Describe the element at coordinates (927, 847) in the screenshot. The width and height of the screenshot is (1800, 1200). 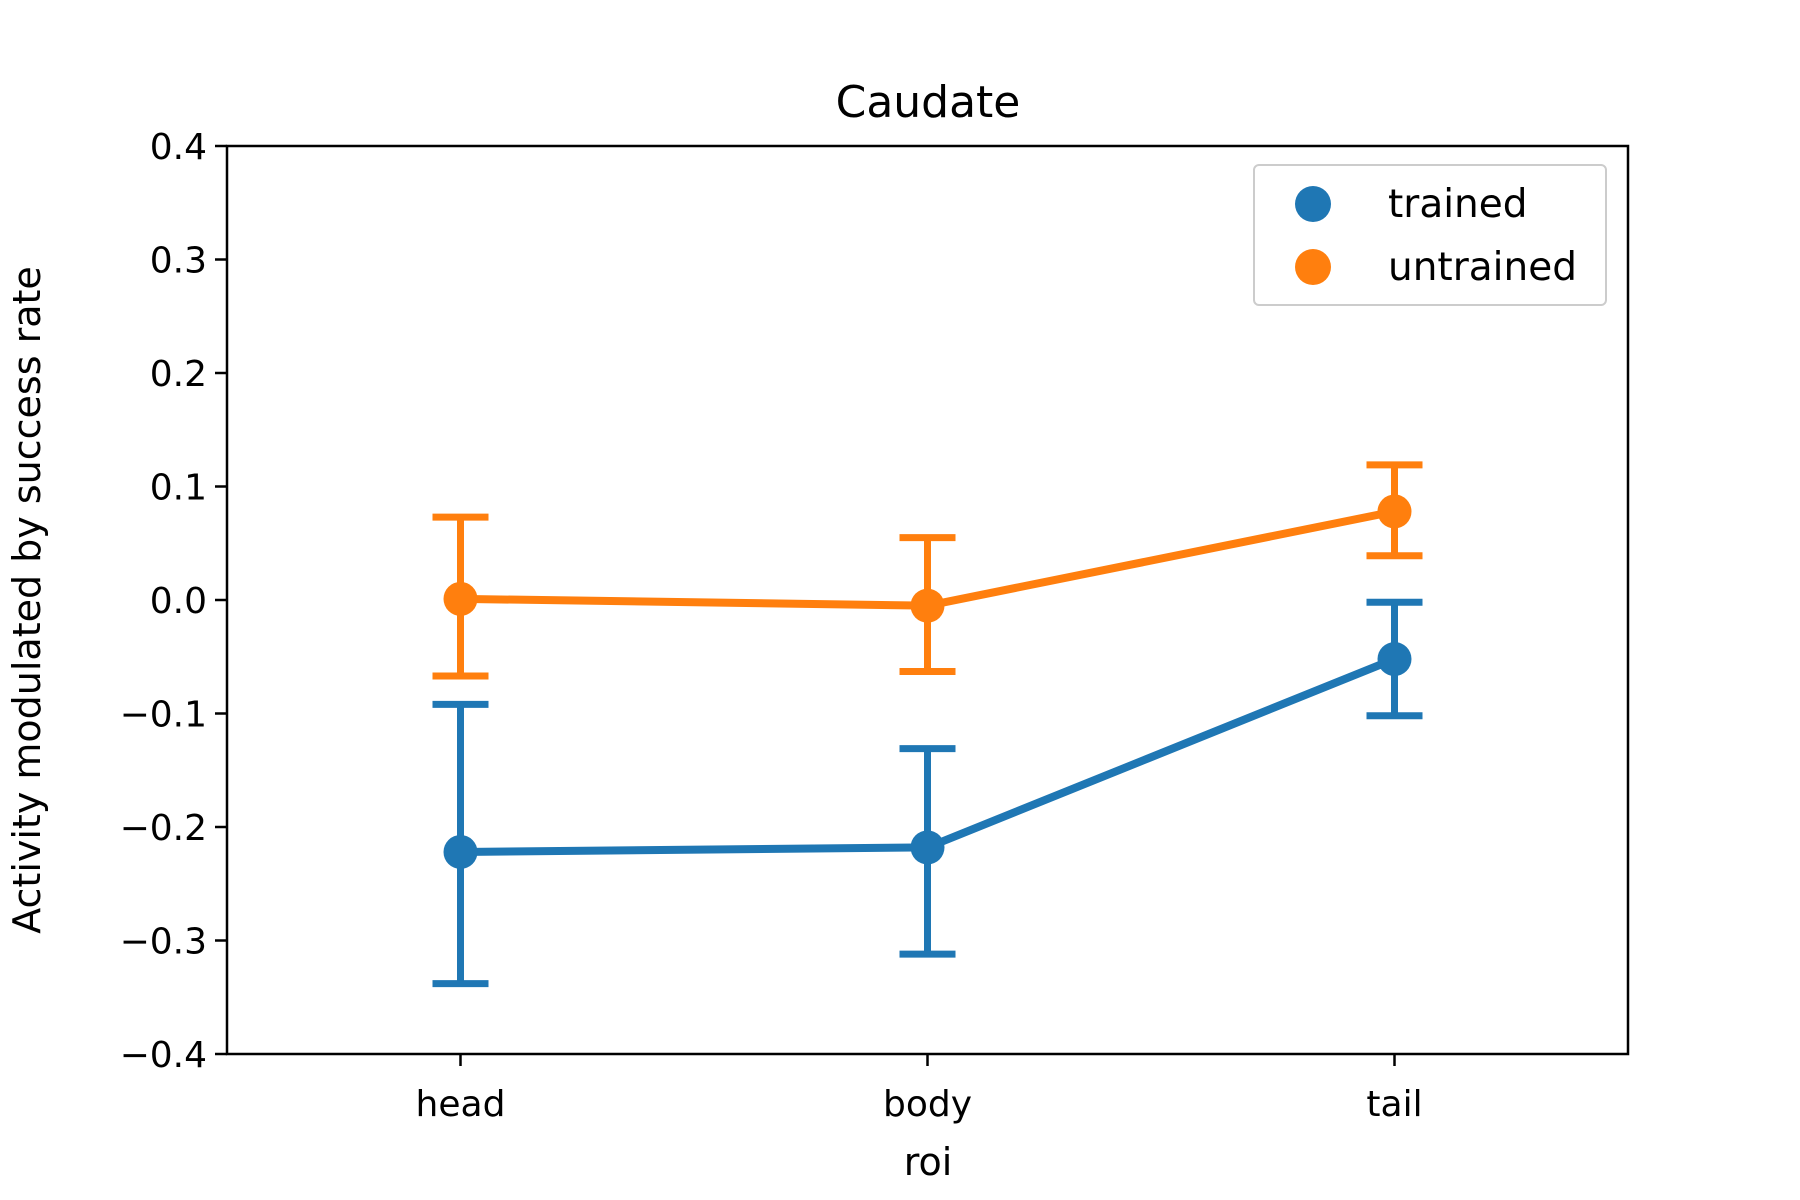
I see `data-point-trained-body` at that location.